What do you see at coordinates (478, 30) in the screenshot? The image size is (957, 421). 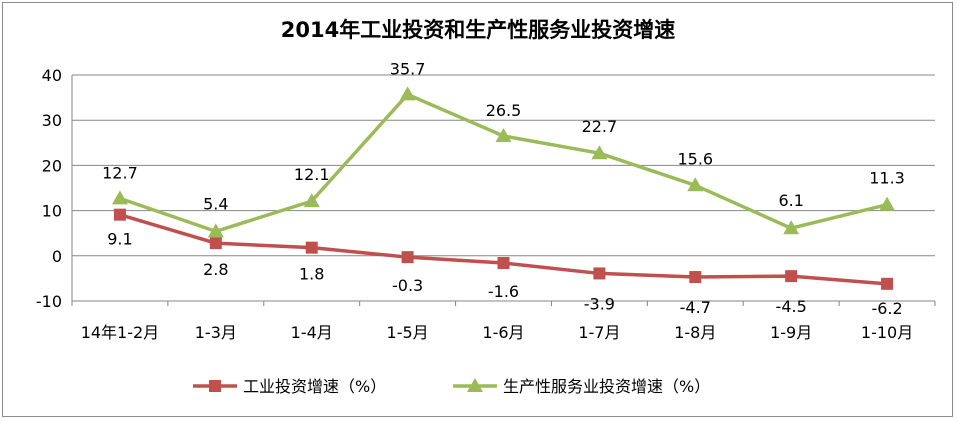 I see `chart-title: 2014年工业投资和生产性服务业投资增速` at bounding box center [478, 30].